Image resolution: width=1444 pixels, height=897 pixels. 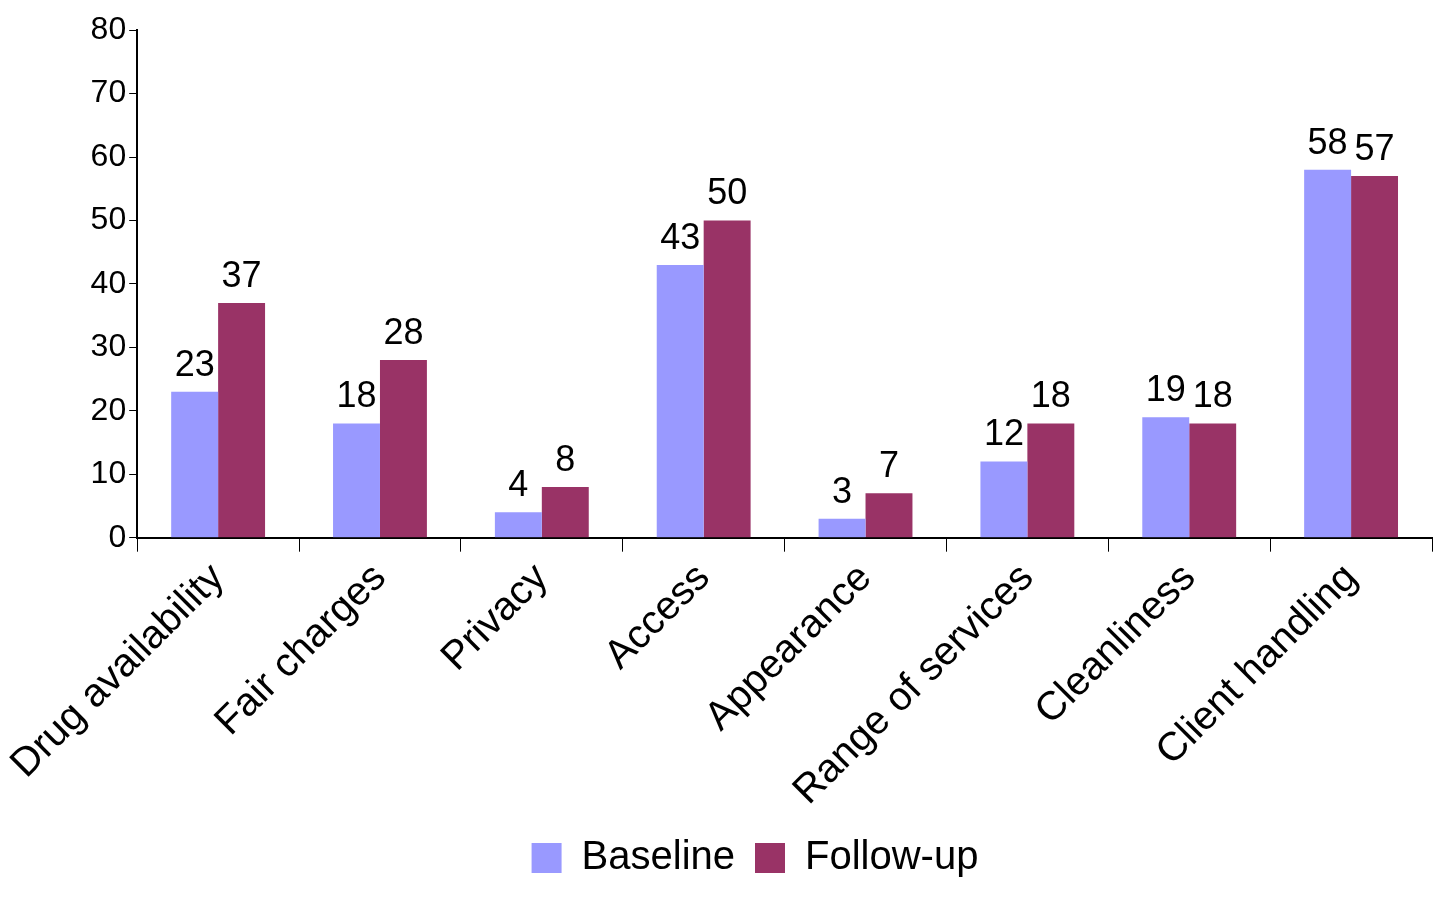 I want to click on data-label: 23, so click(x=194, y=363).